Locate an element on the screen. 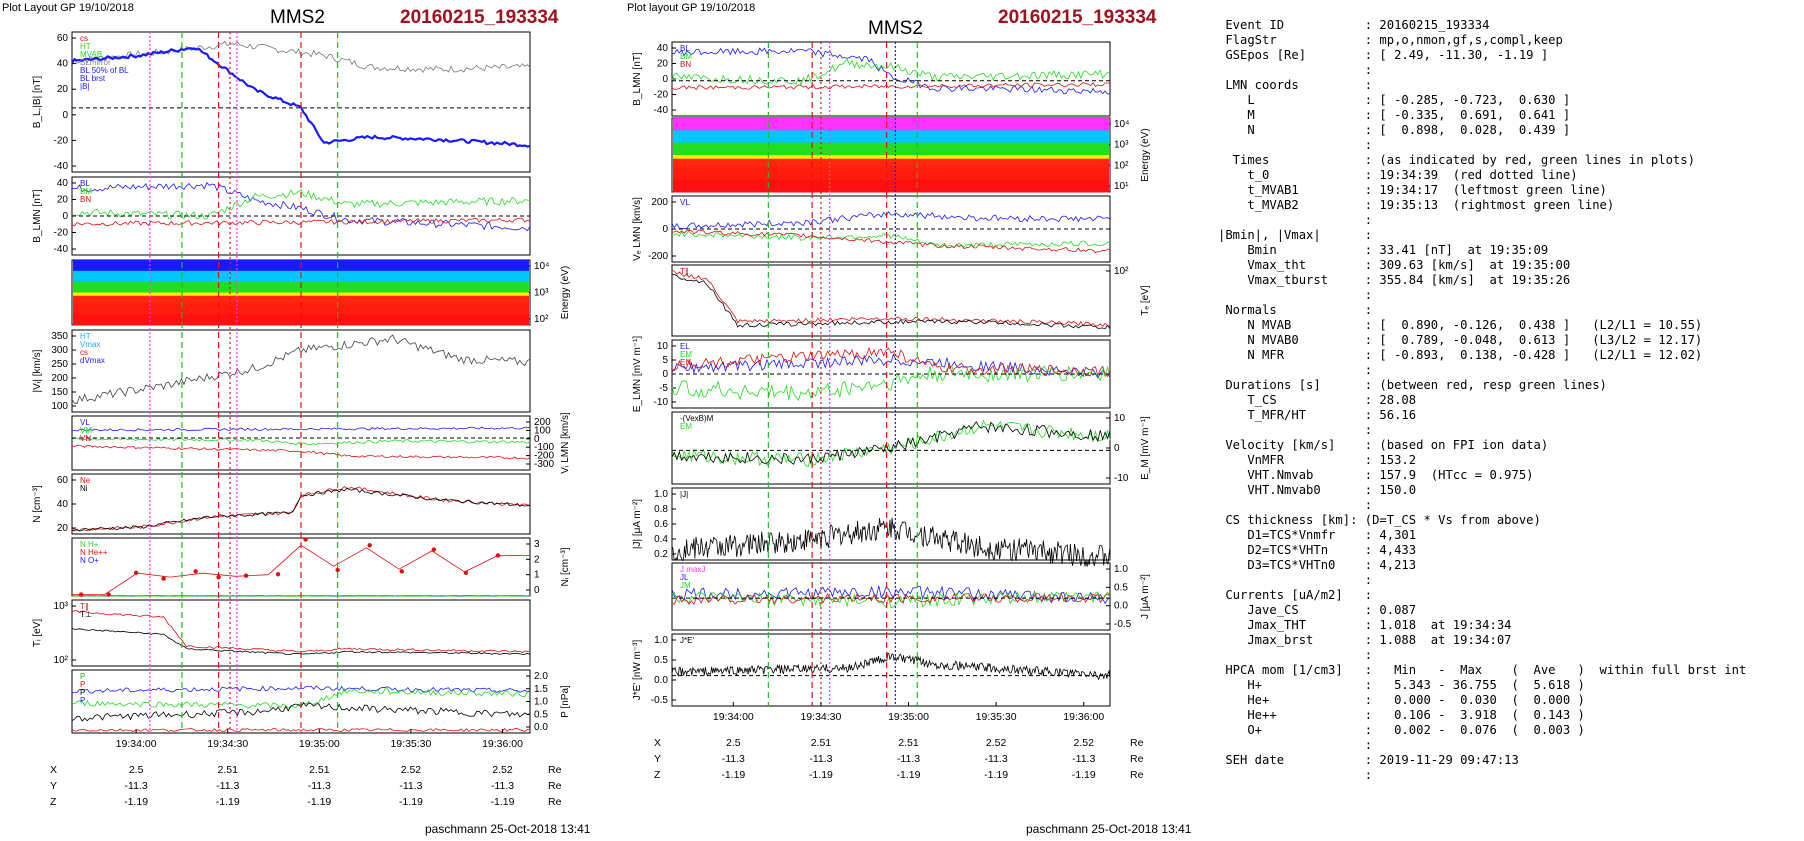 The height and width of the screenshot is (841, 1804). legend-entry: BL brst is located at coordinates (93, 78).